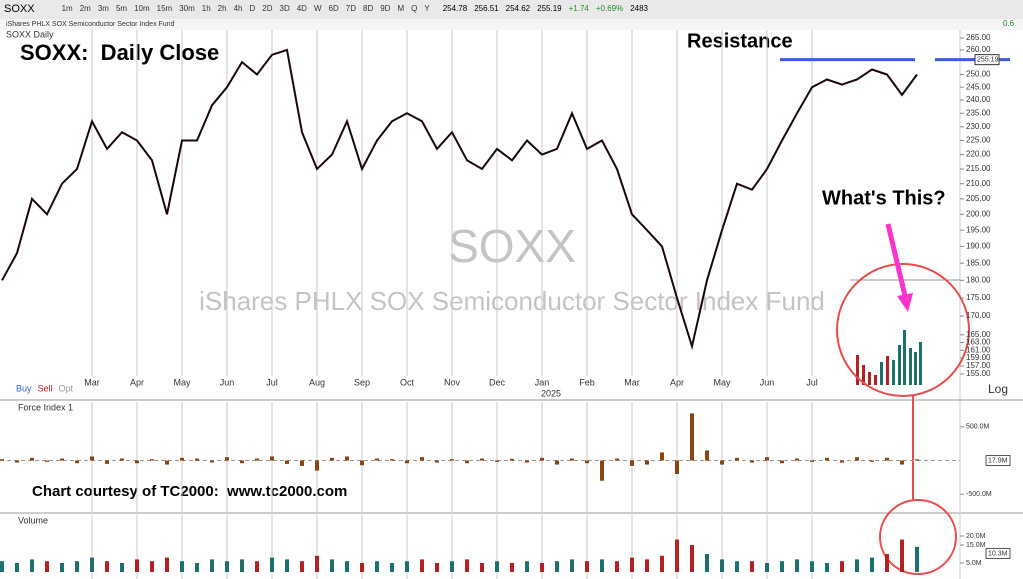 The width and height of the screenshot is (1023, 579). I want to click on panel-title: Force Index 1, so click(45, 407).